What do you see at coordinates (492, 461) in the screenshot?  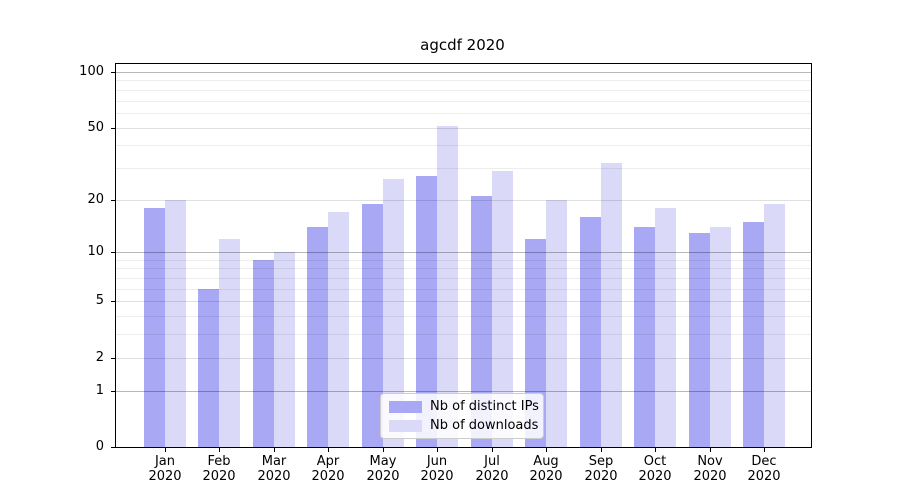 I see `x-tick-month: Jul` at bounding box center [492, 461].